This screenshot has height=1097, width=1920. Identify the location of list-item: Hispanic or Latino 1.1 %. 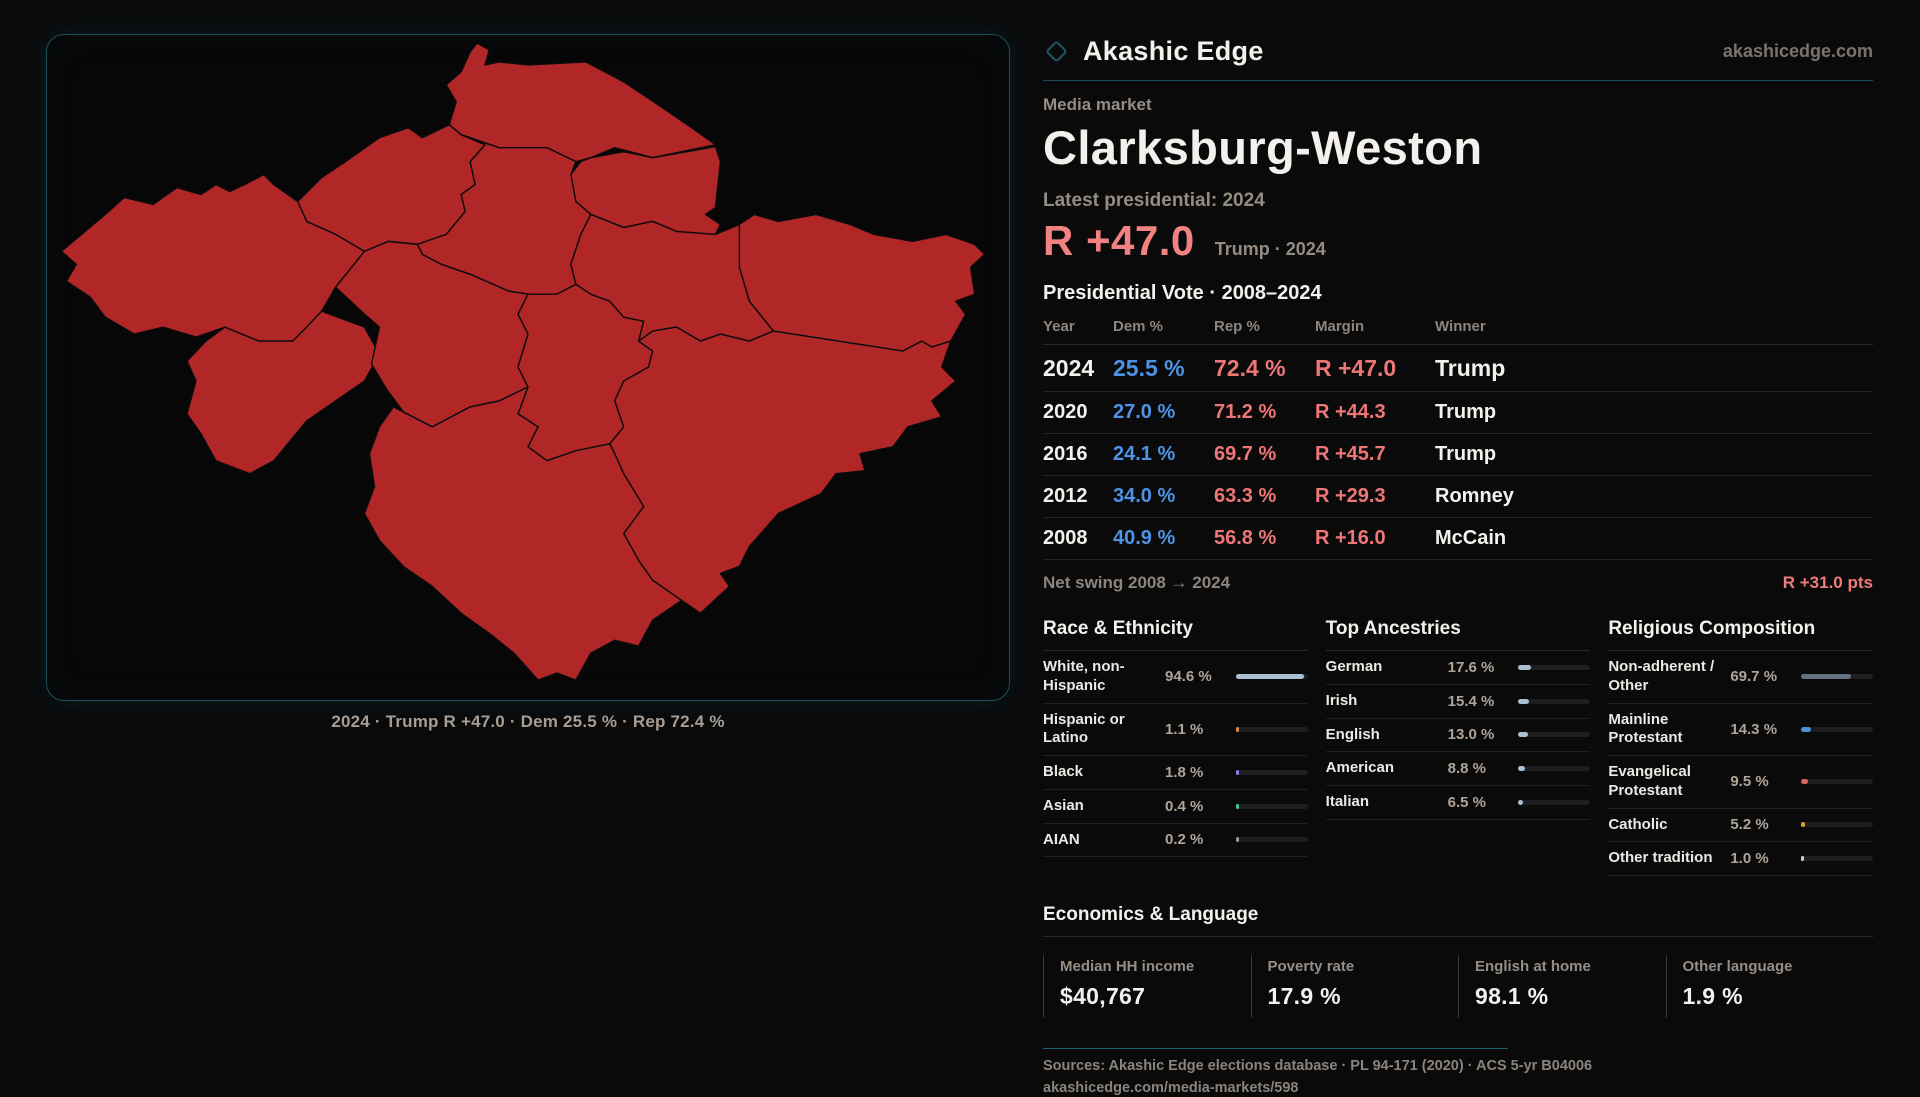
(1175, 730).